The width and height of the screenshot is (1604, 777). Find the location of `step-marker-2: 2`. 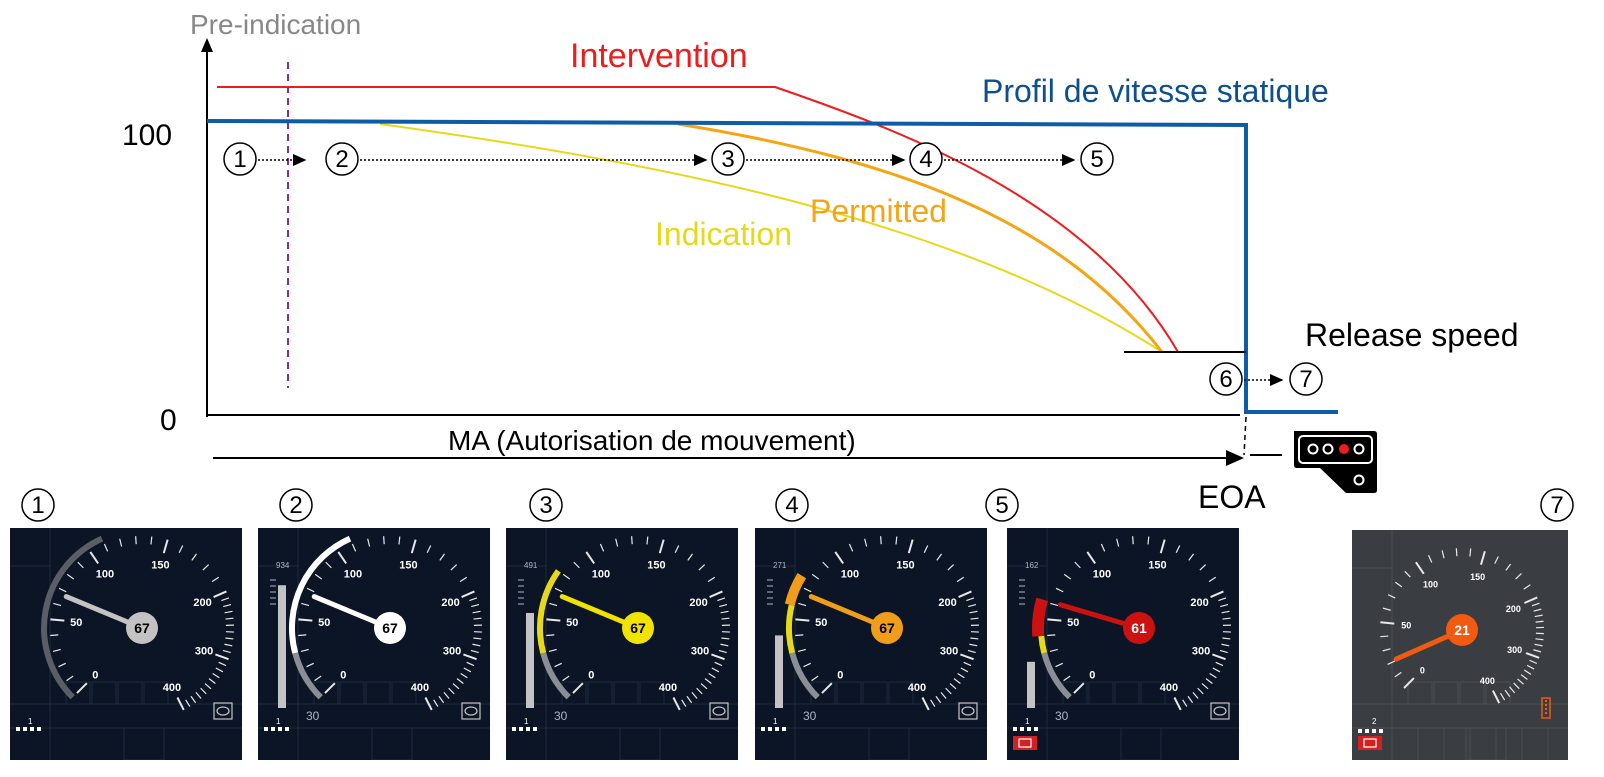

step-marker-2: 2 is located at coordinates (342, 159).